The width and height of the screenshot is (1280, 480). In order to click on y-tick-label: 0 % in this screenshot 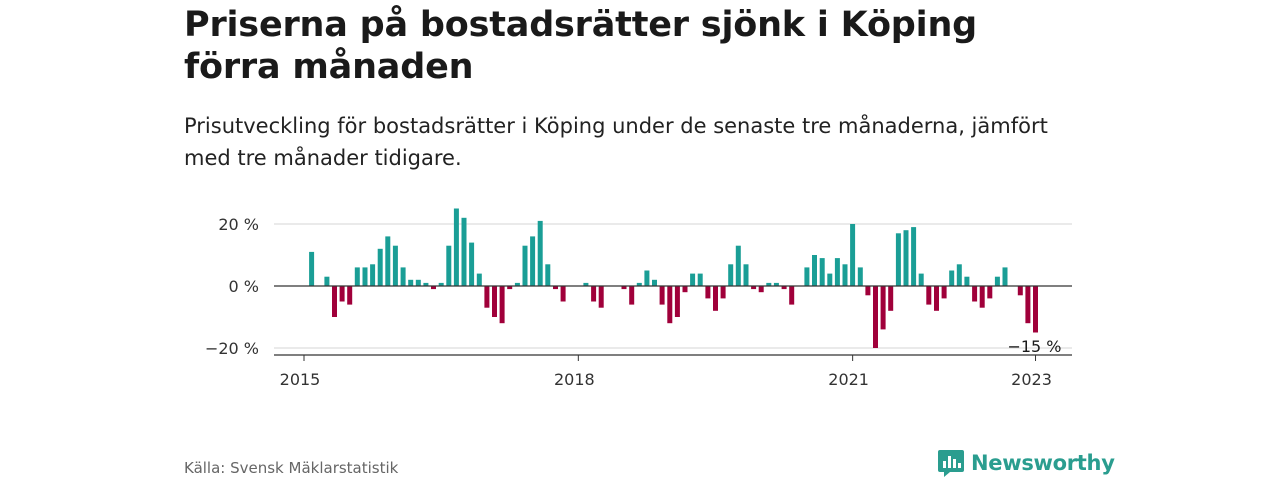, I will do `click(244, 286)`.